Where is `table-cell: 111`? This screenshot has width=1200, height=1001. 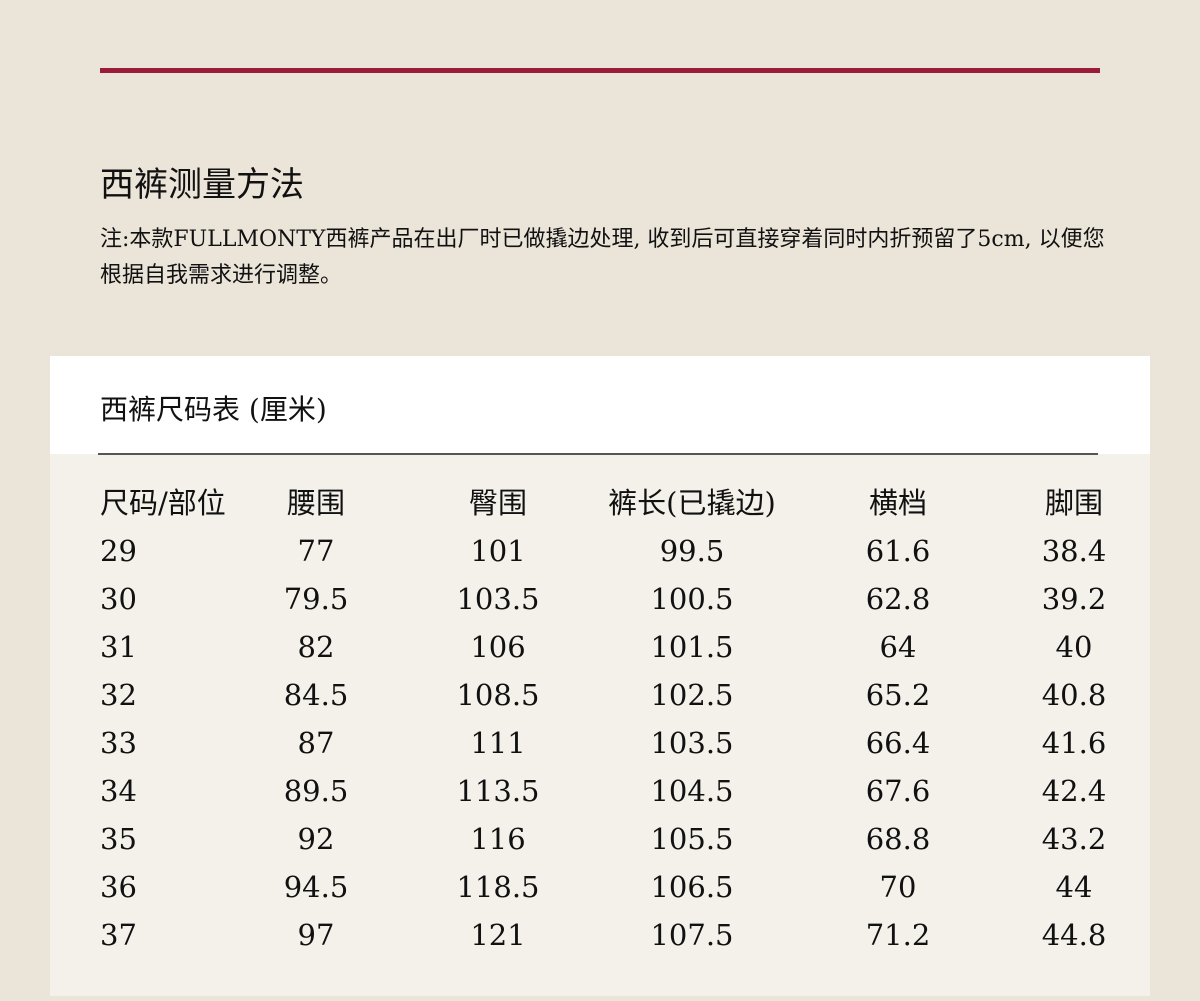 table-cell: 111 is located at coordinates (498, 743).